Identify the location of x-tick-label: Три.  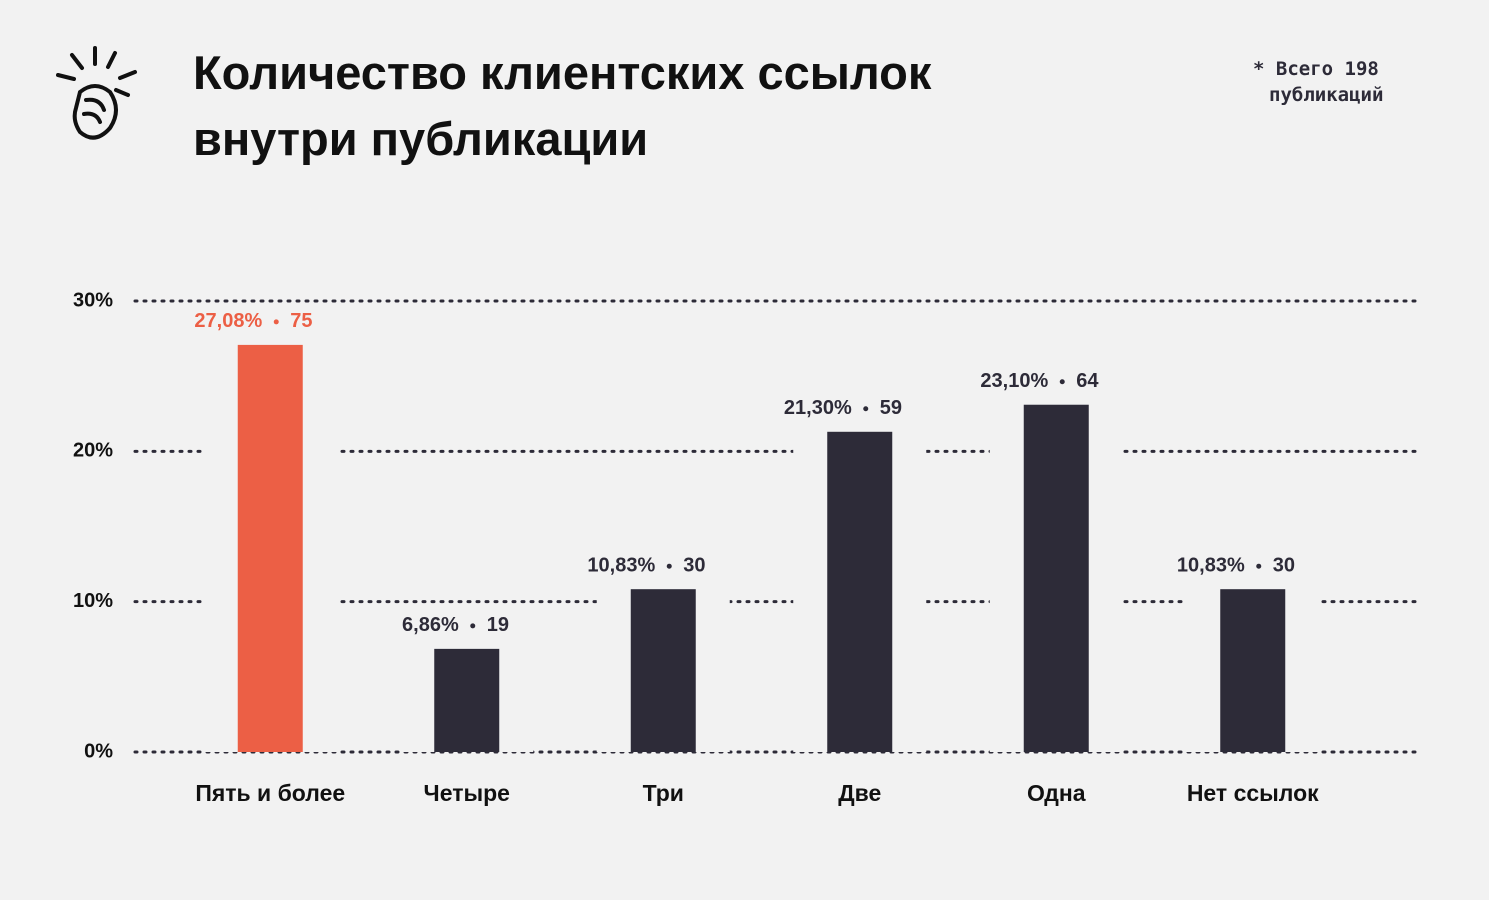
(663, 793).